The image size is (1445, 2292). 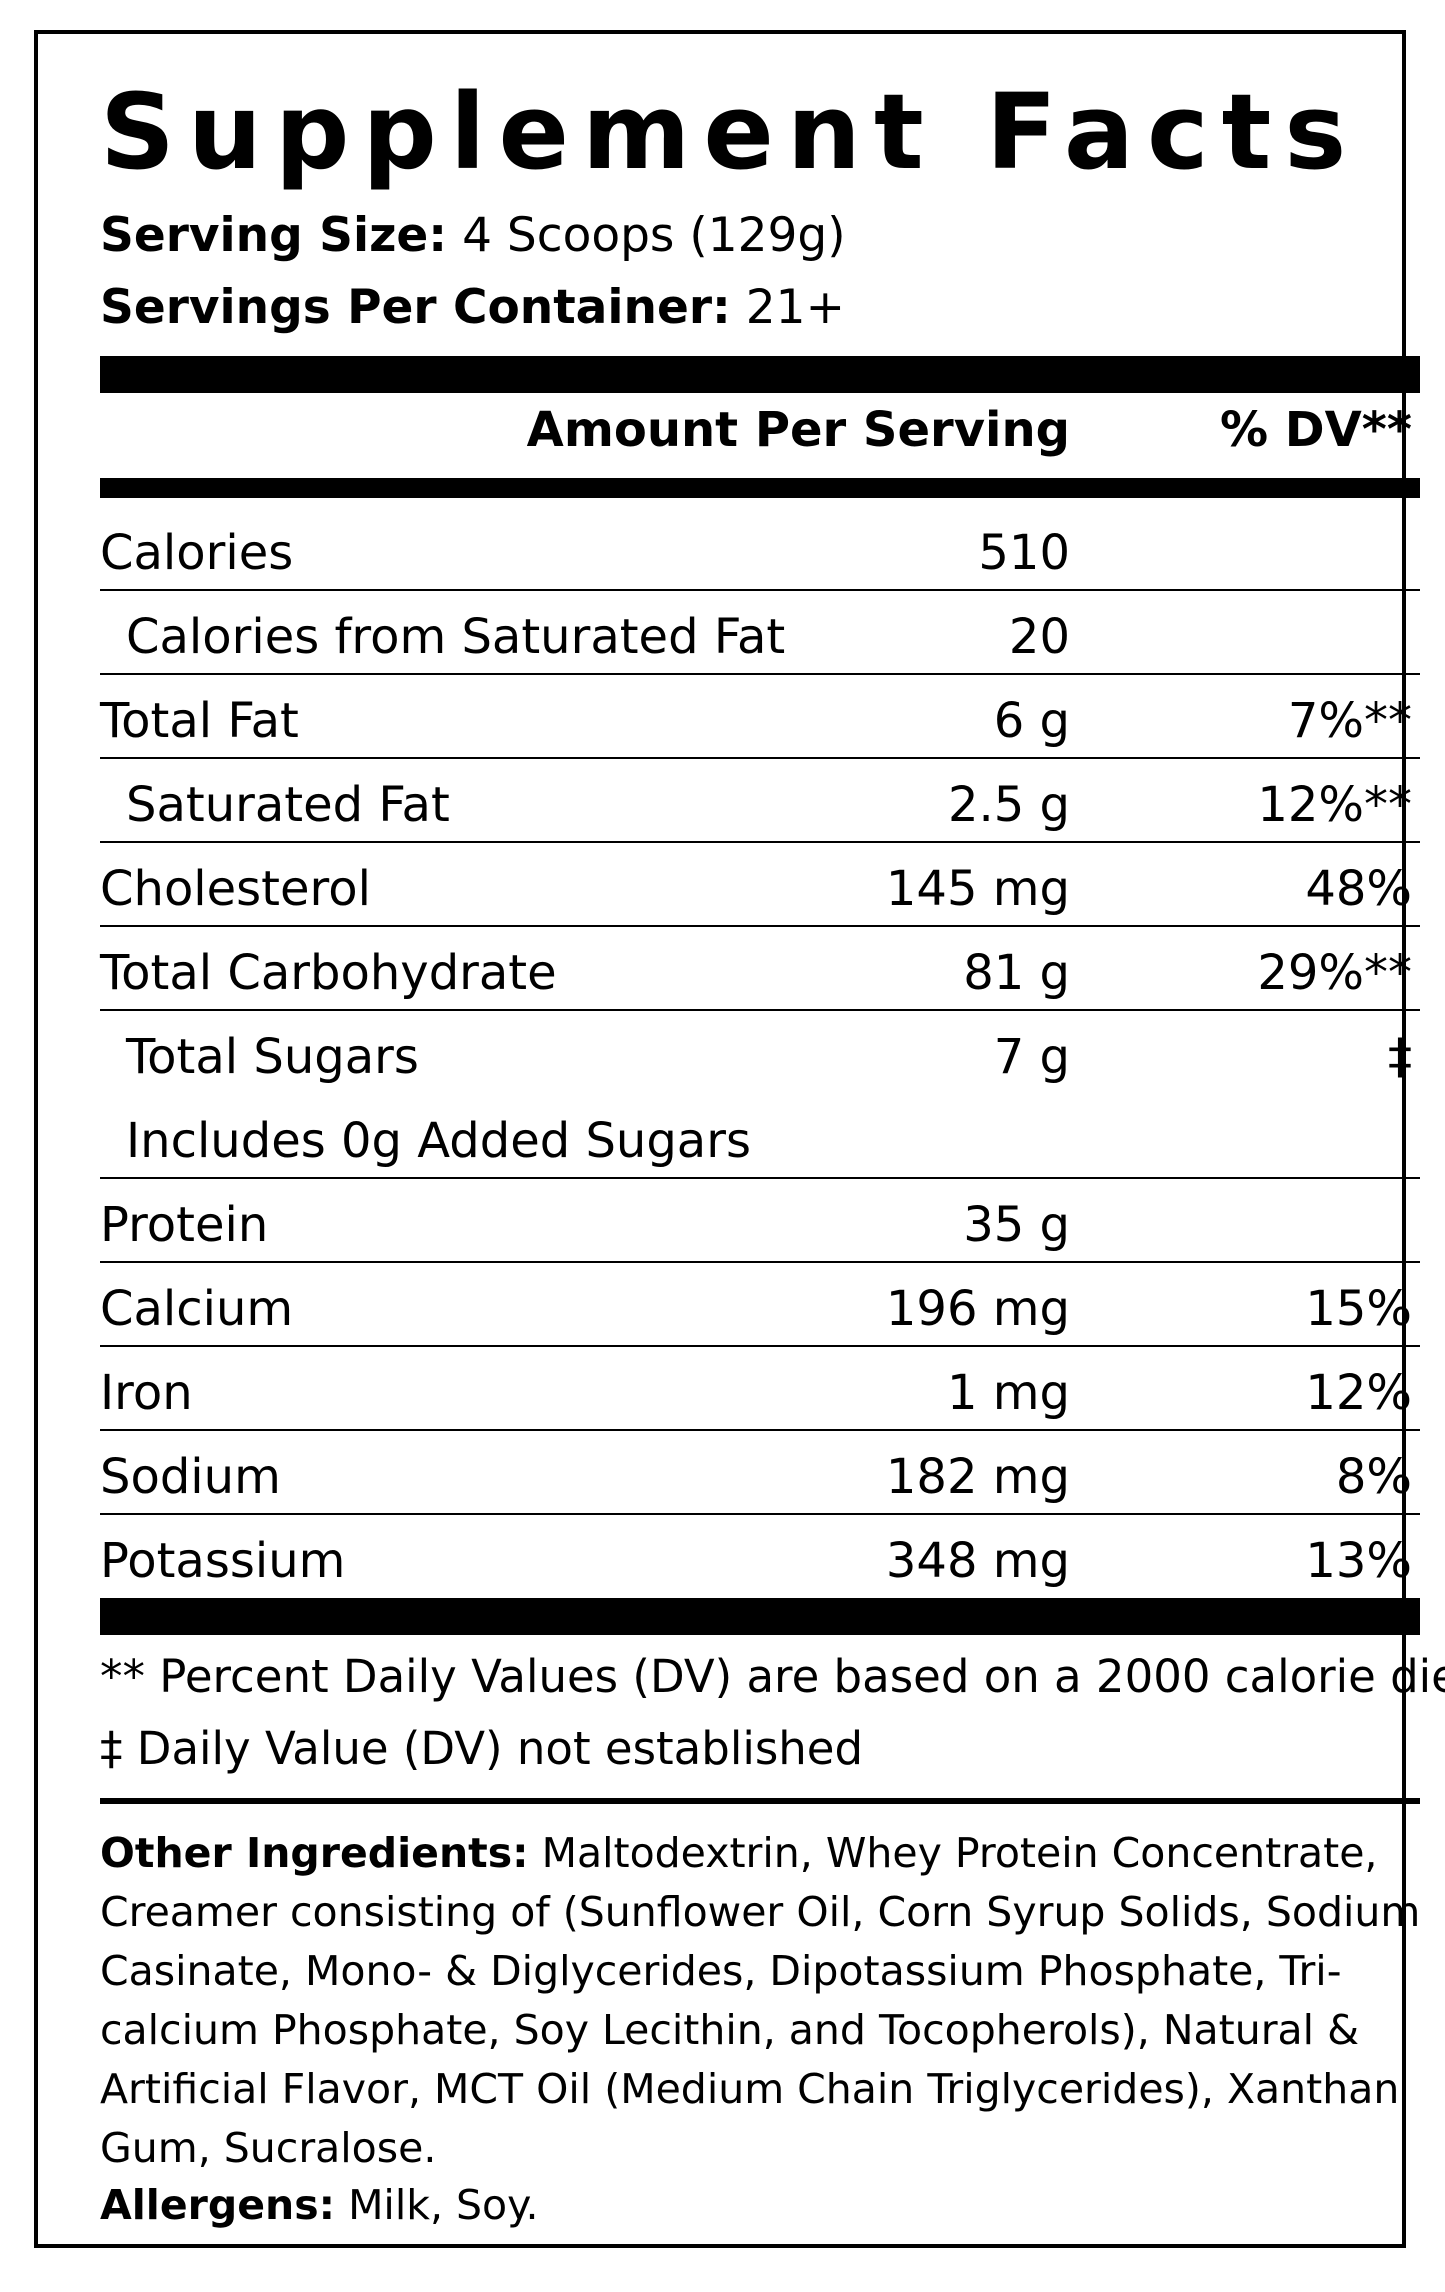 I want to click on nutrient-amount: 81 g, so click(x=1016, y=973).